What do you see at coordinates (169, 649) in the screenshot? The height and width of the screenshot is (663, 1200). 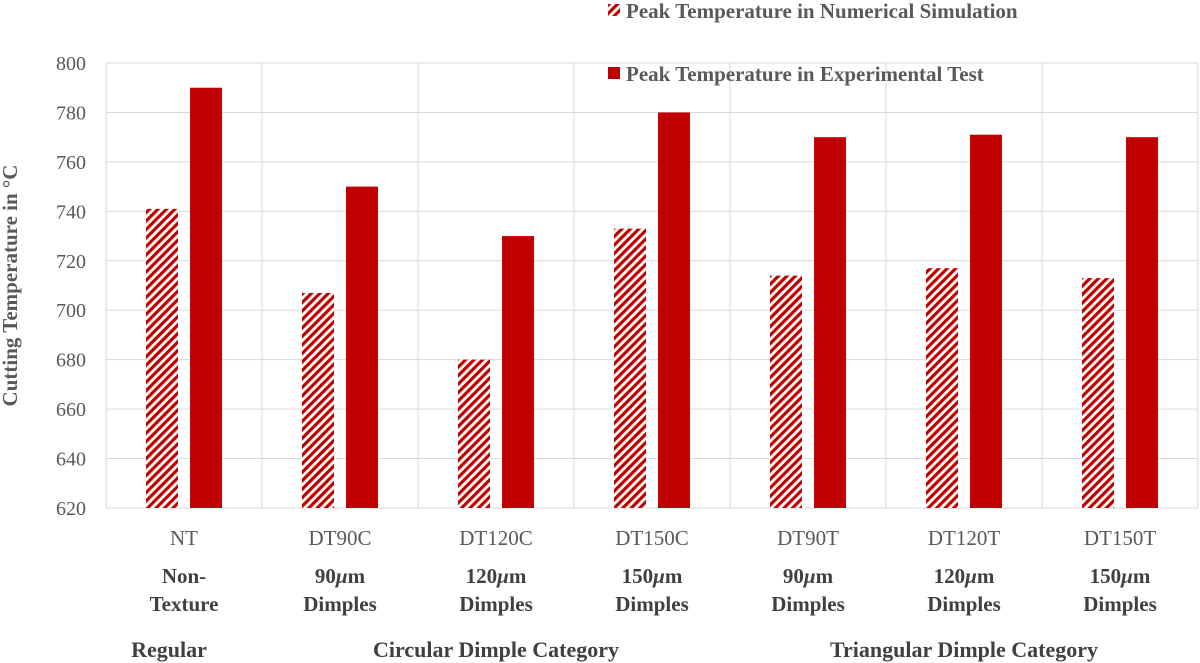 I see `x-group-label: Regular` at bounding box center [169, 649].